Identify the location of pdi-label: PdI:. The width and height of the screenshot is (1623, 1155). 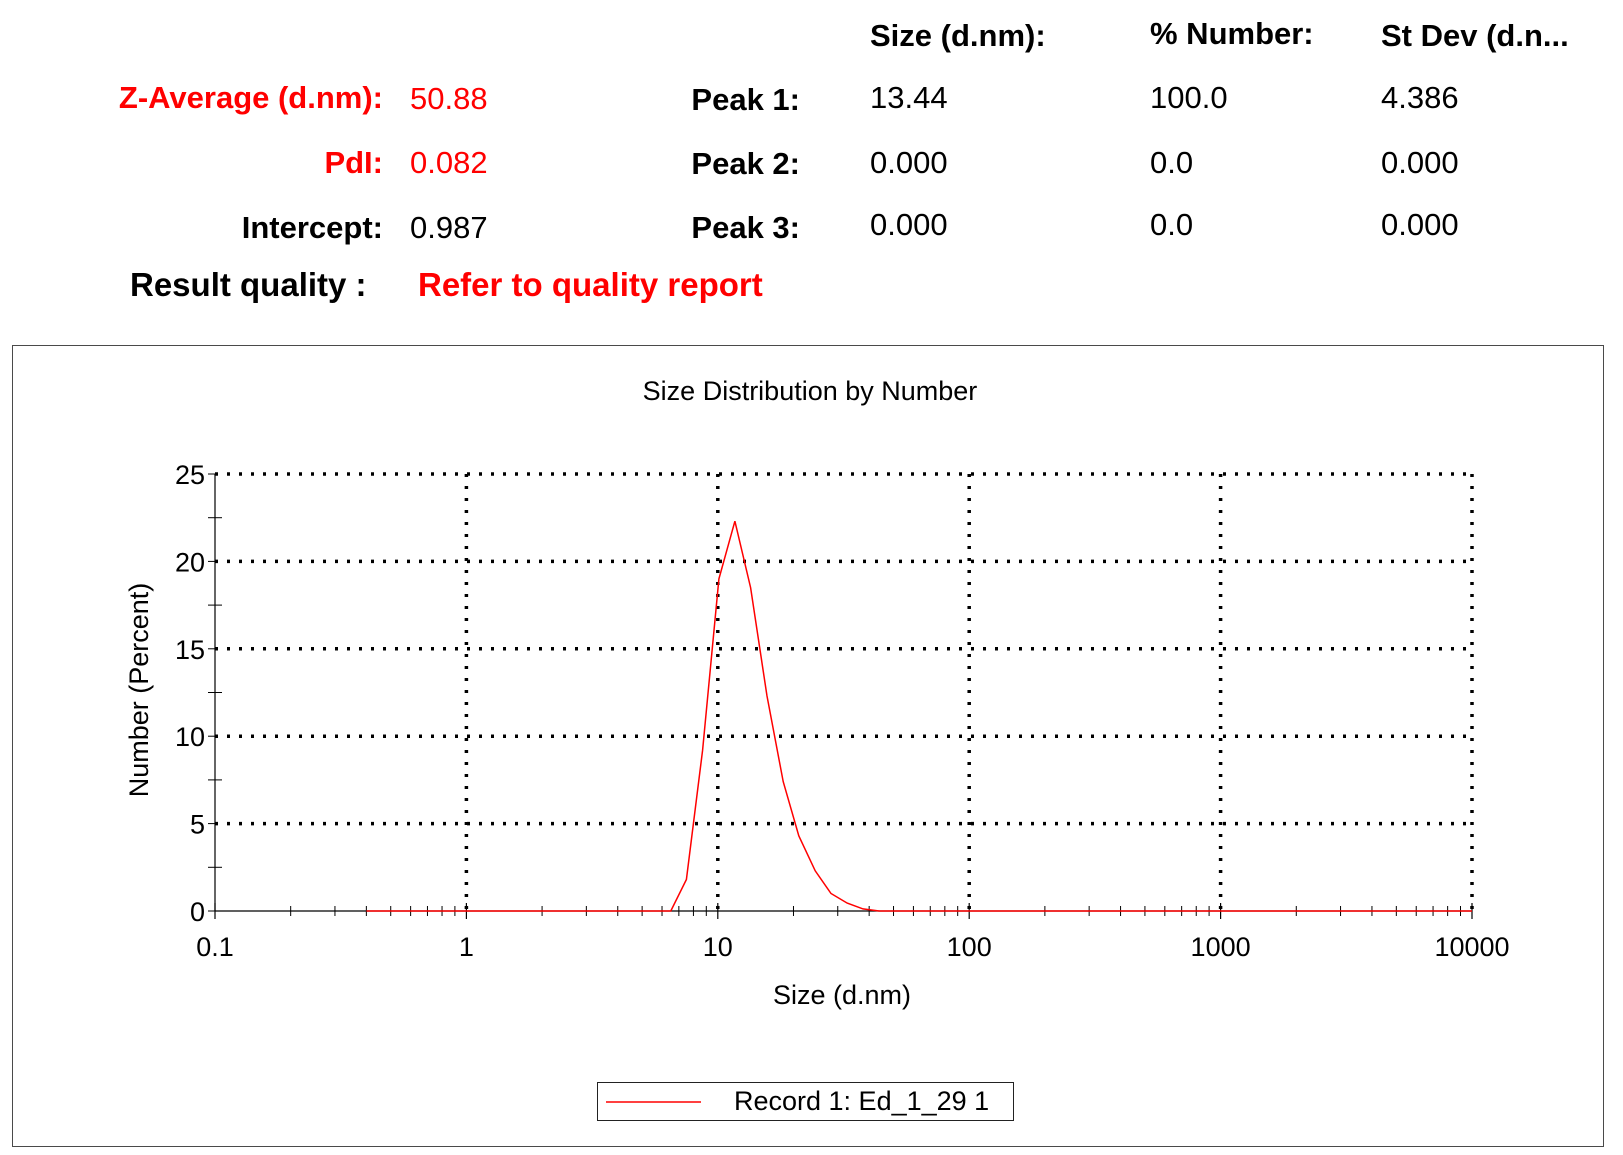
(353, 162).